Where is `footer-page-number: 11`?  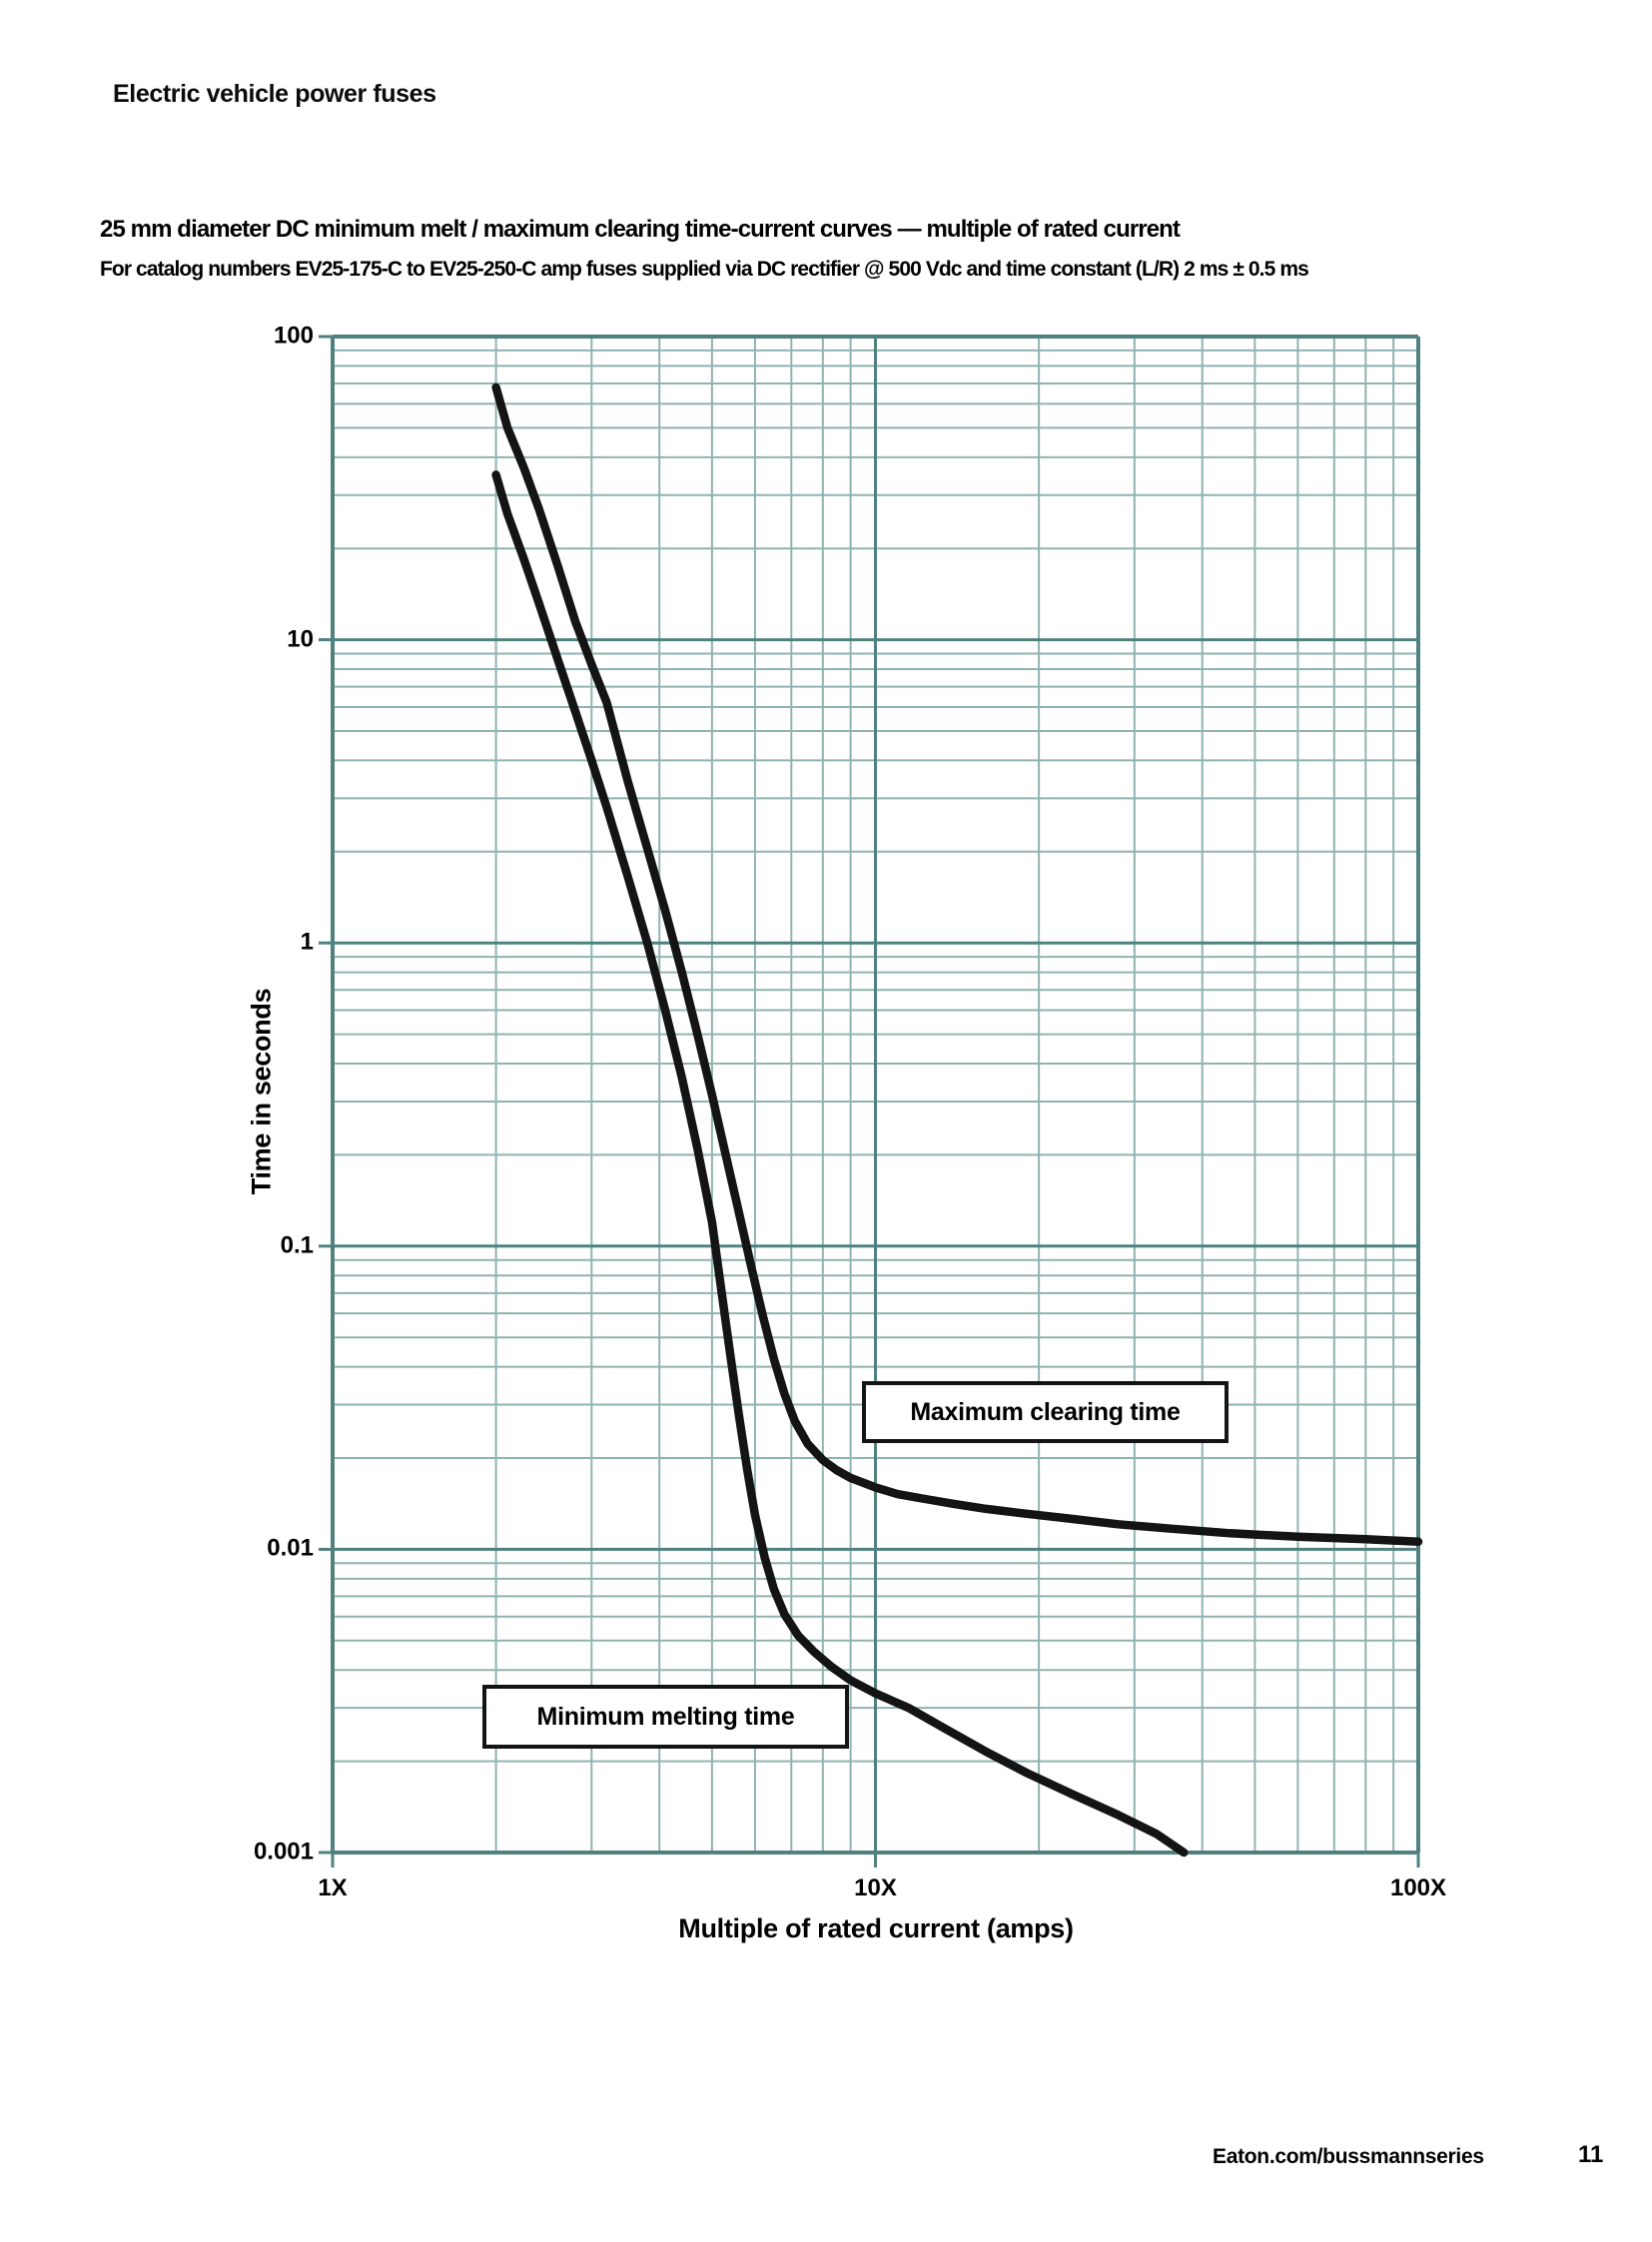
footer-page-number: 11 is located at coordinates (1591, 2154).